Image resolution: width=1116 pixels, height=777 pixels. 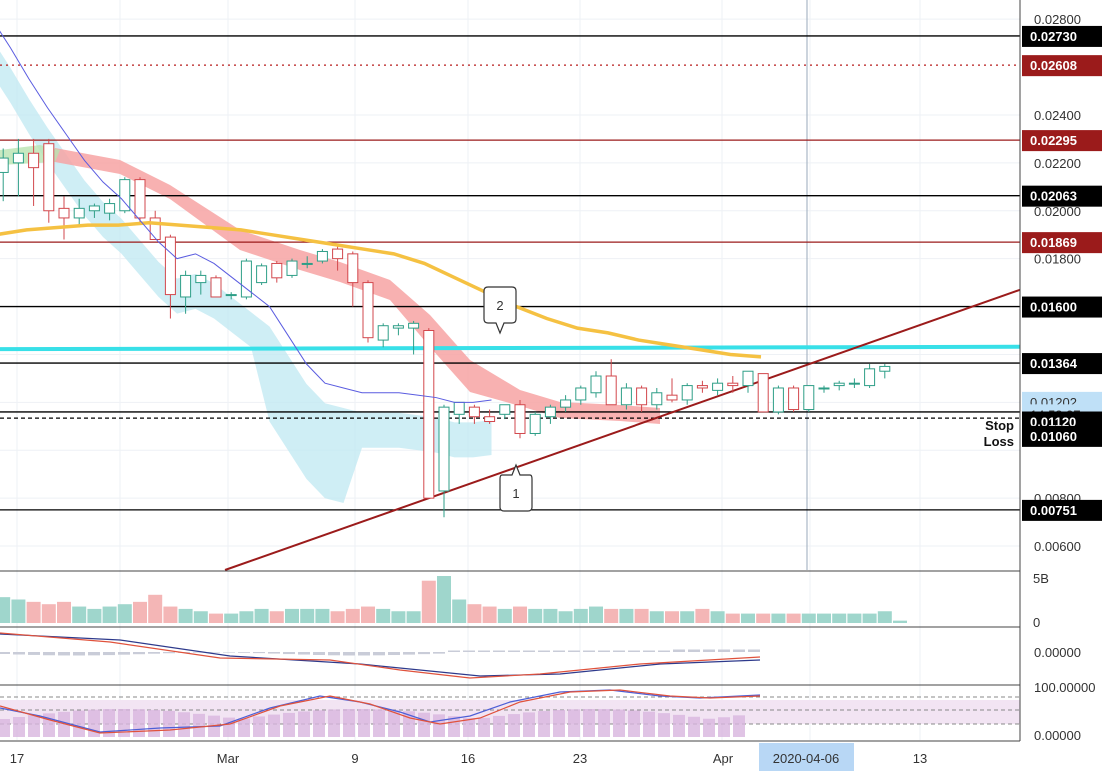 I want to click on macd-tick-0: 0.00000, so click(x=1057, y=652).